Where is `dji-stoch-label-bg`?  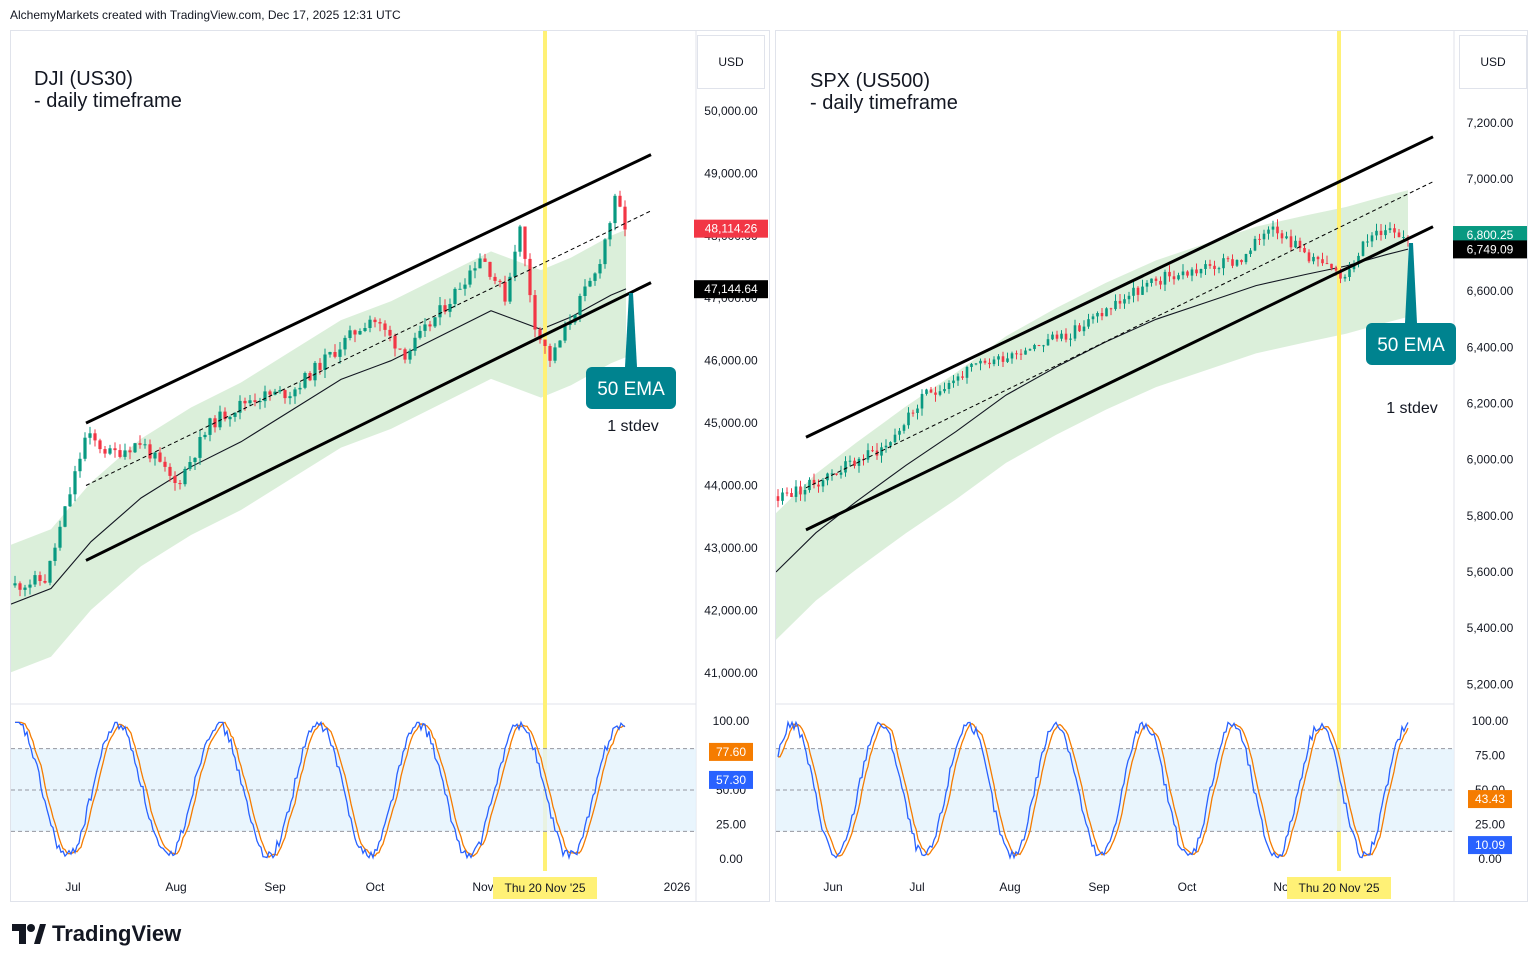
dji-stoch-label-bg is located at coordinates (731, 779).